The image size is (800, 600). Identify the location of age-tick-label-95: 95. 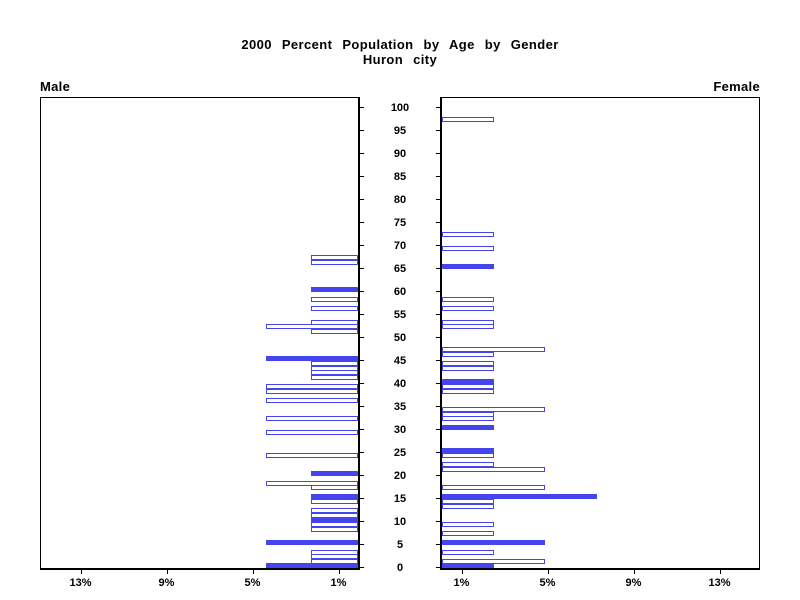
(400, 130).